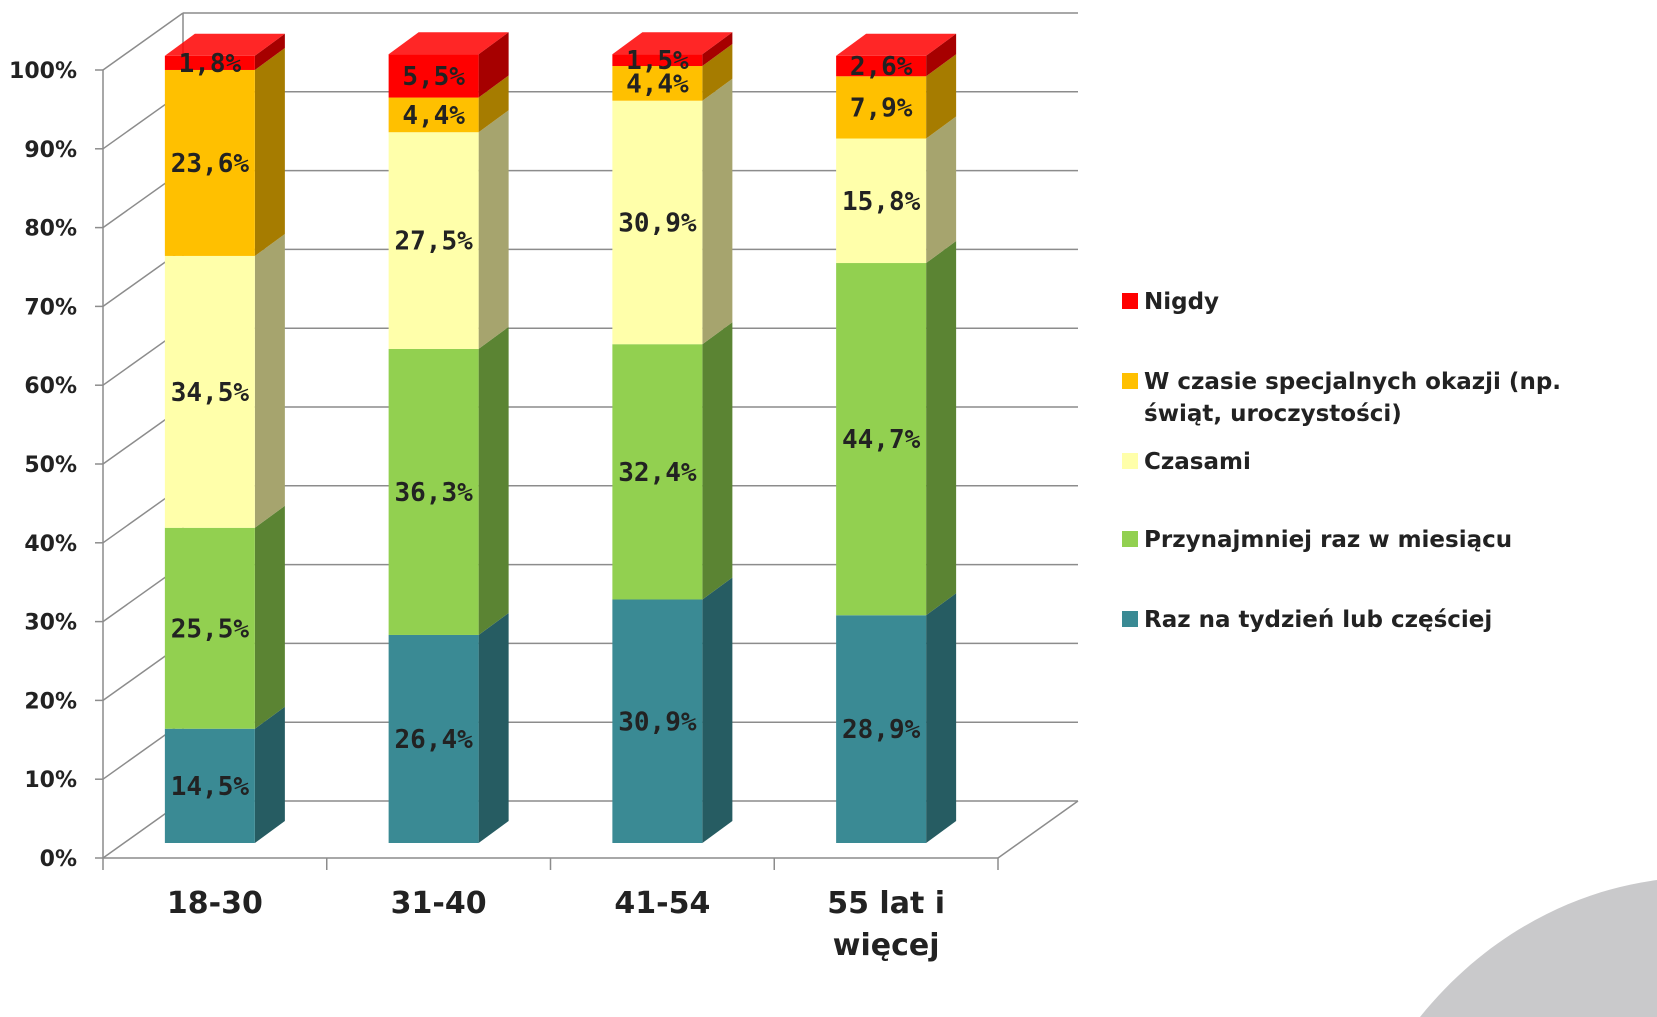  What do you see at coordinates (1318, 620) in the screenshot?
I see `legend-label: Raz na tydzień lub częściej` at bounding box center [1318, 620].